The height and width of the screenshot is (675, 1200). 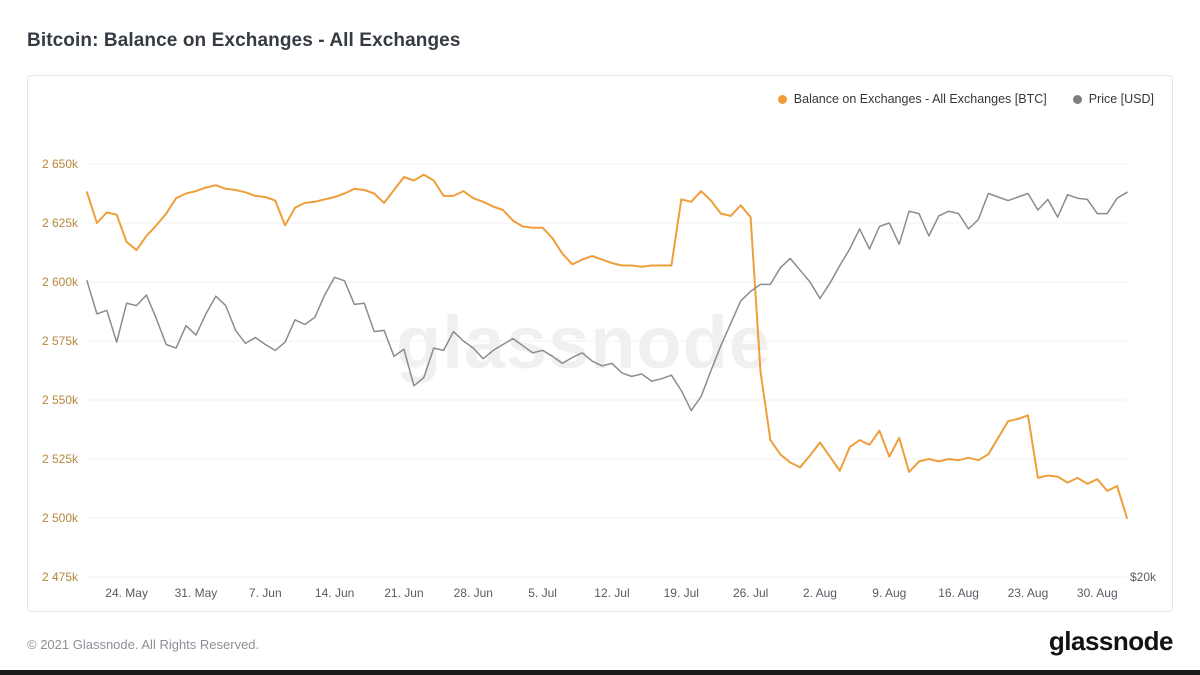 I want to click on x-axis-tick-label: 5. Jul, so click(x=542, y=593).